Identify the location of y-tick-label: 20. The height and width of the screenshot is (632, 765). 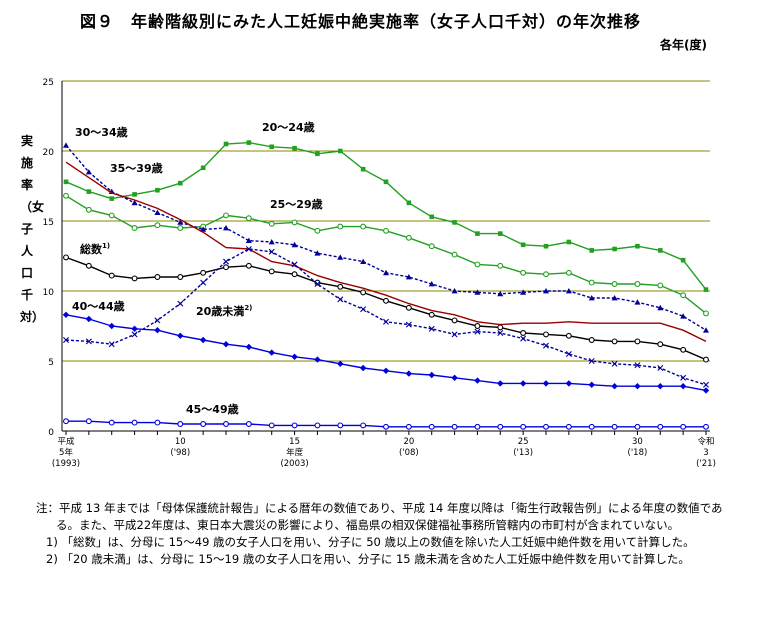
(49, 153).